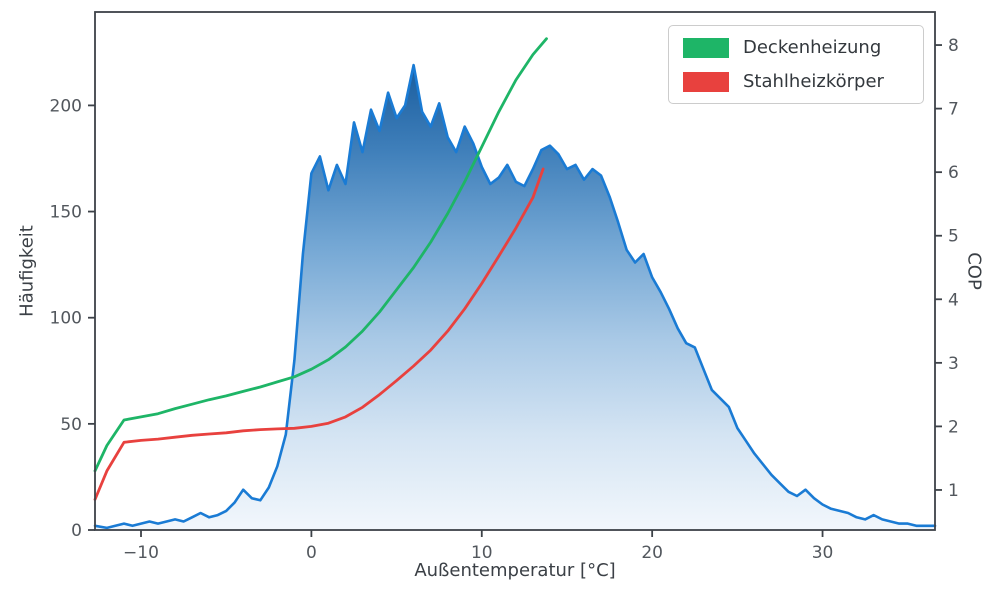 Image resolution: width=1000 pixels, height=600 pixels. I want to click on y-right-tick-label: 2, so click(953, 427).